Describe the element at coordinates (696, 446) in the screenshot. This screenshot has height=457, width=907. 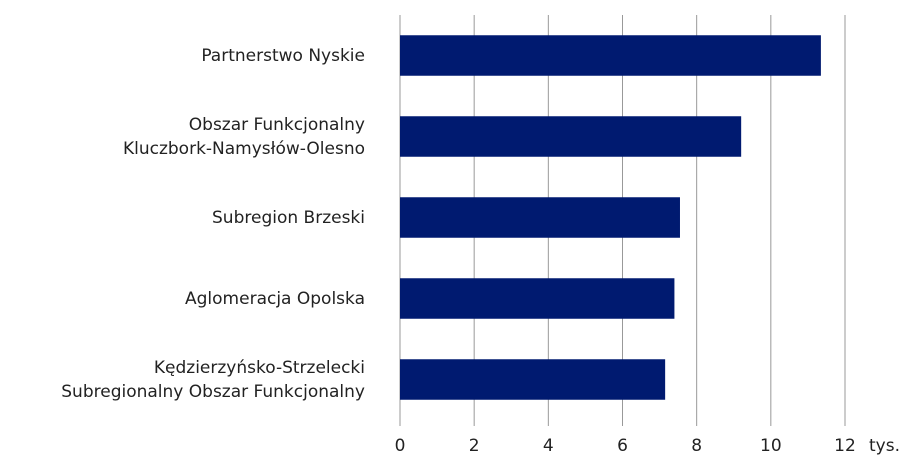
I see `x-tick-label: 8` at that location.